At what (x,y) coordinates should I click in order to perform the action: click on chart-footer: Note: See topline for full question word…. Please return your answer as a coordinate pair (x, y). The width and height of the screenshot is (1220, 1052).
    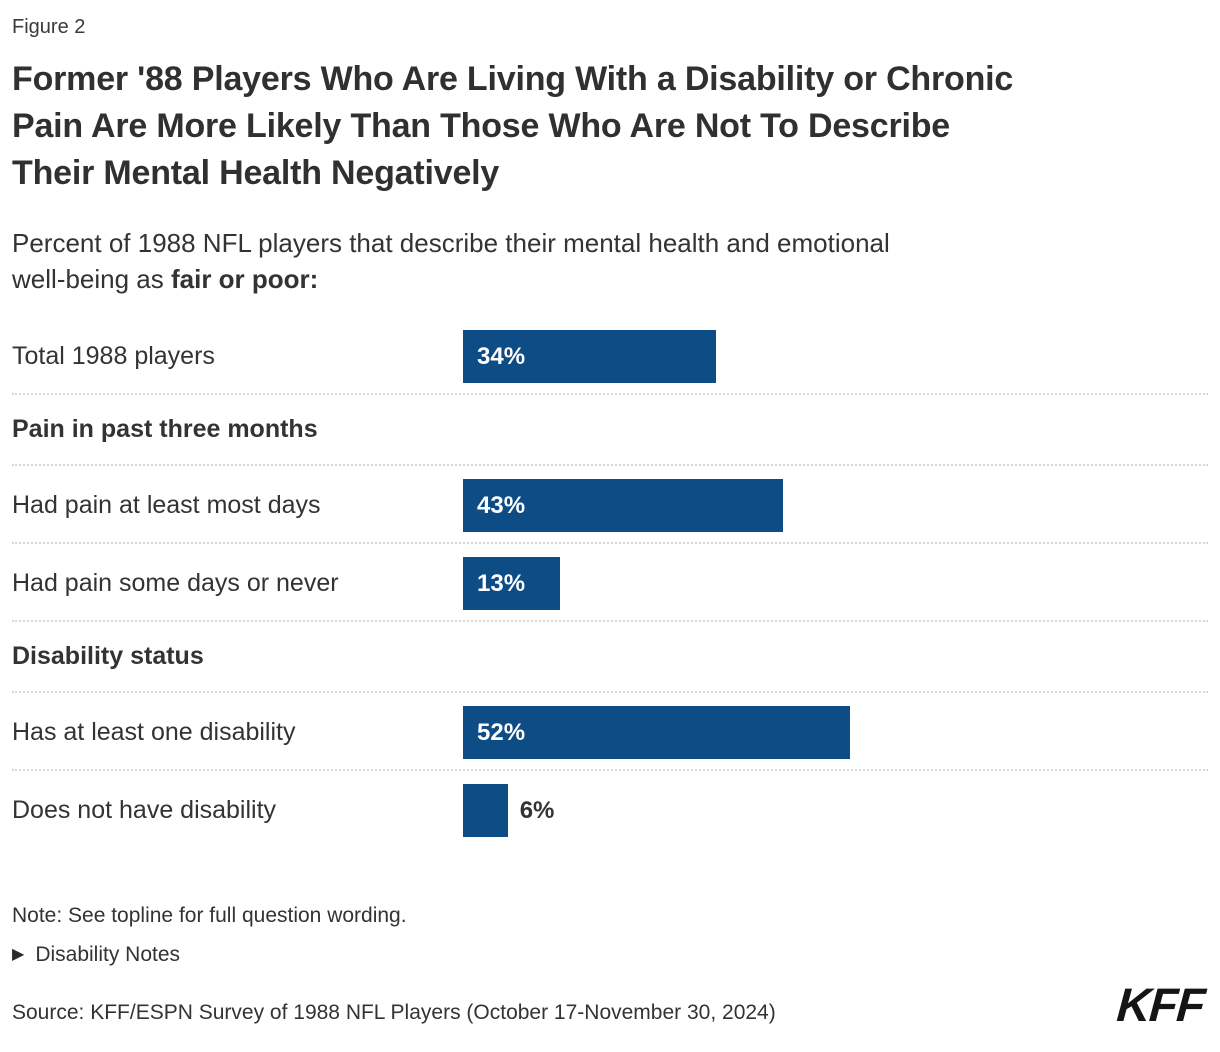
    Looking at the image, I should click on (610, 966).